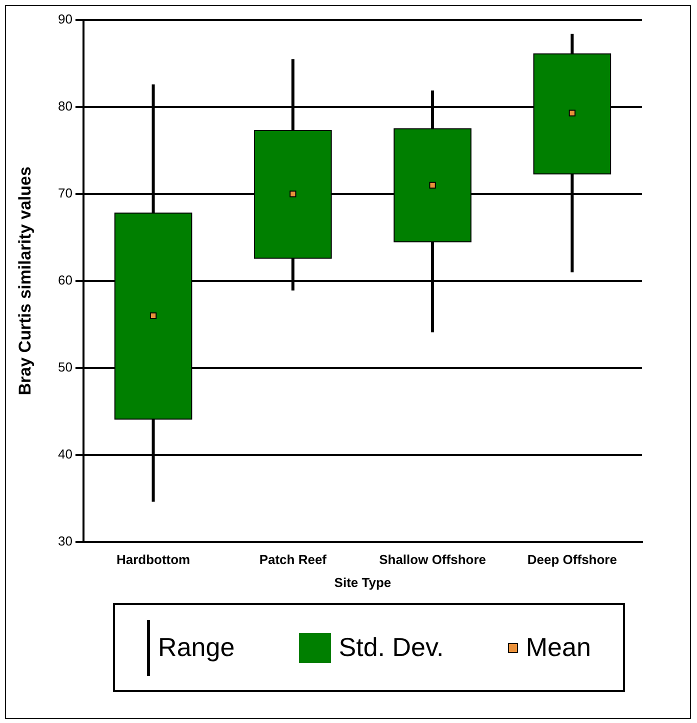 The width and height of the screenshot is (697, 723). I want to click on y-tick-label: 60, so click(65, 280).